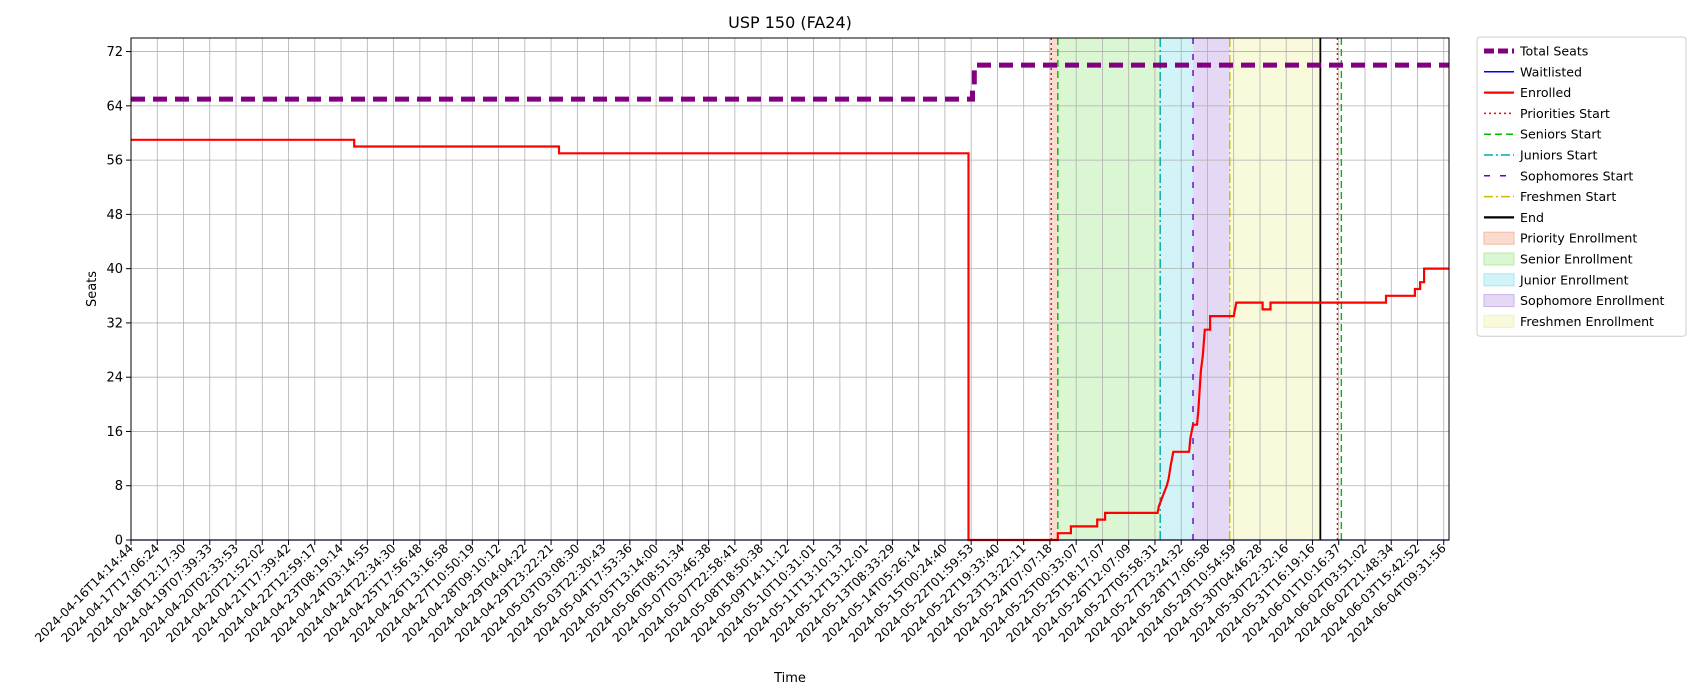 This screenshot has width=1700, height=700. Describe the element at coordinates (1587, 321) in the screenshot. I see `legend-label: Freshmen Enrollment` at that location.